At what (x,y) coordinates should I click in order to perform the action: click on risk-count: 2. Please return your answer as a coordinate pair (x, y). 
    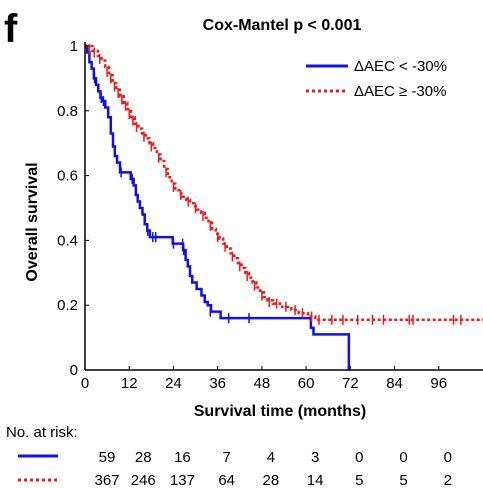
    Looking at the image, I should click on (448, 480).